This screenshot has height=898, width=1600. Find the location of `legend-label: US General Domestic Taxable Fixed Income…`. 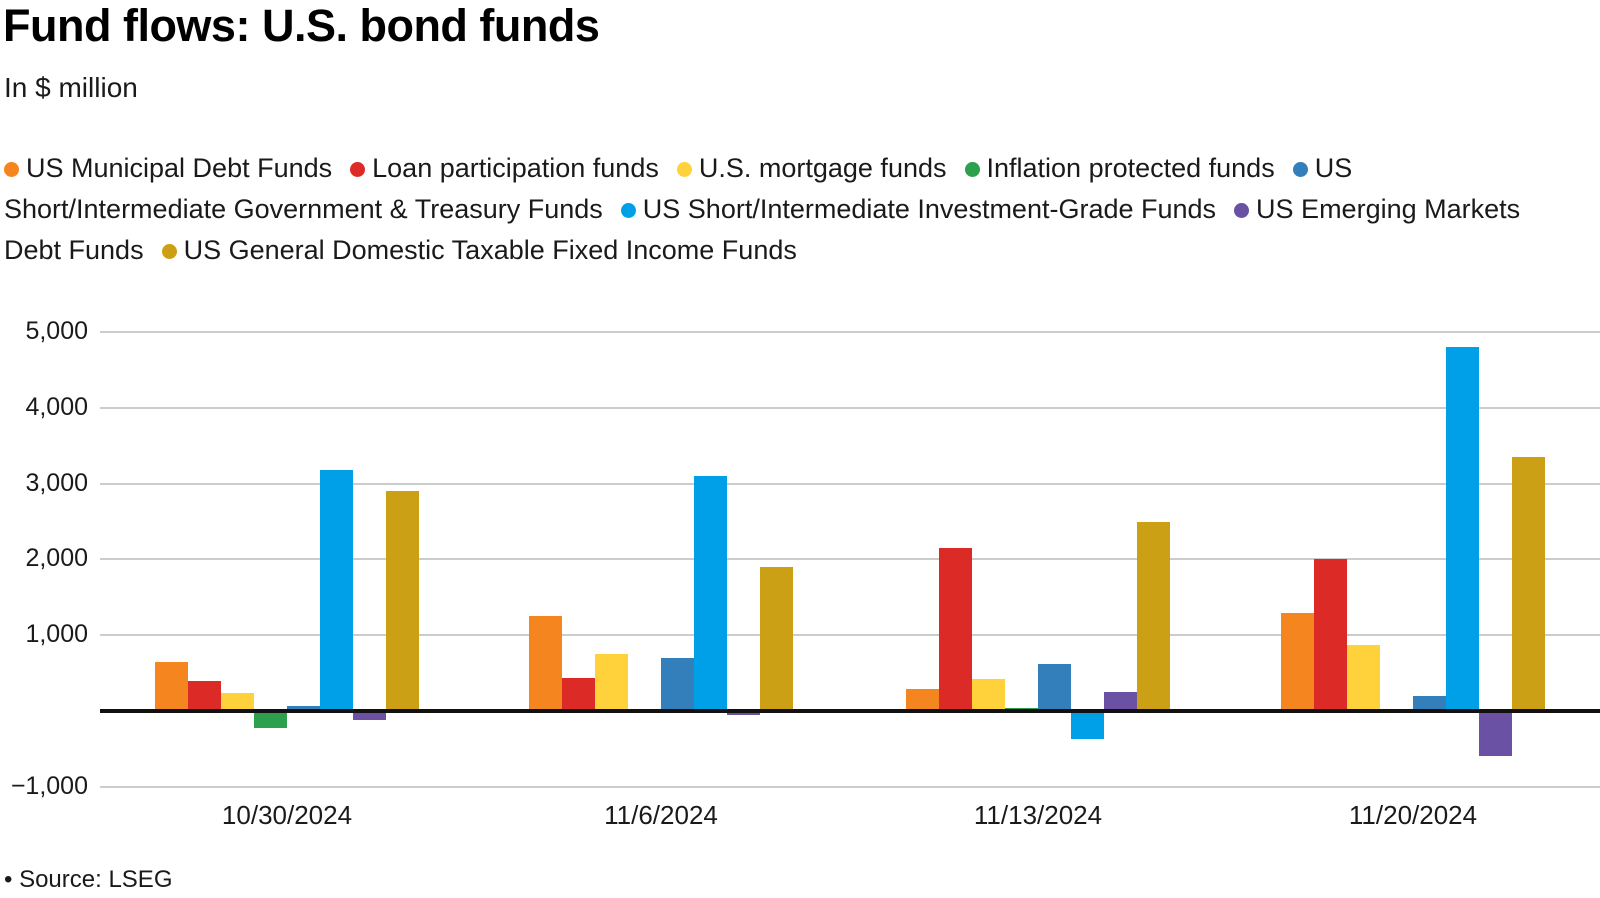

legend-label: US General Domestic Taxable Fixed Income… is located at coordinates (490, 250).